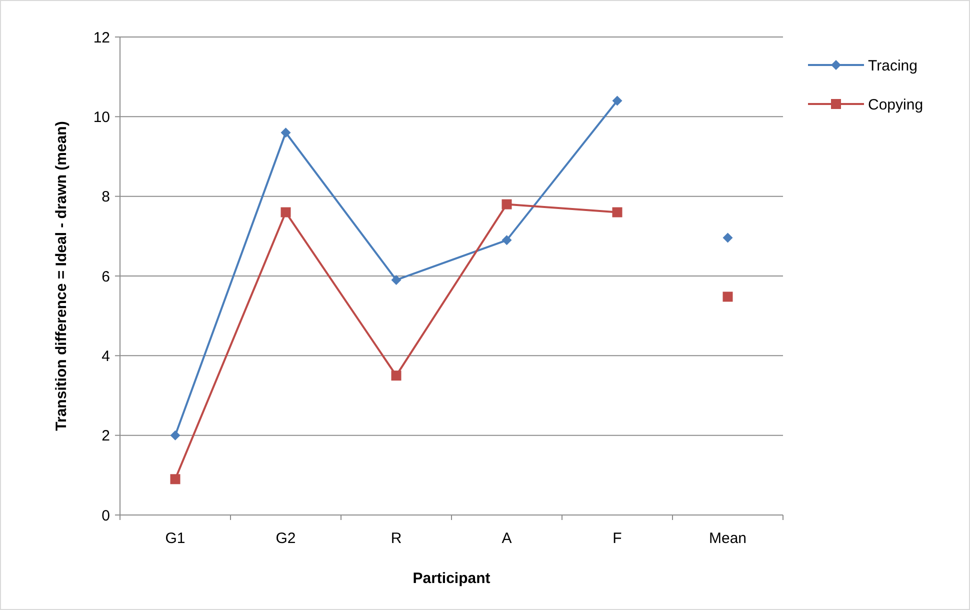 Image resolution: width=970 pixels, height=610 pixels. I want to click on y-tick-label: 8, so click(106, 197).